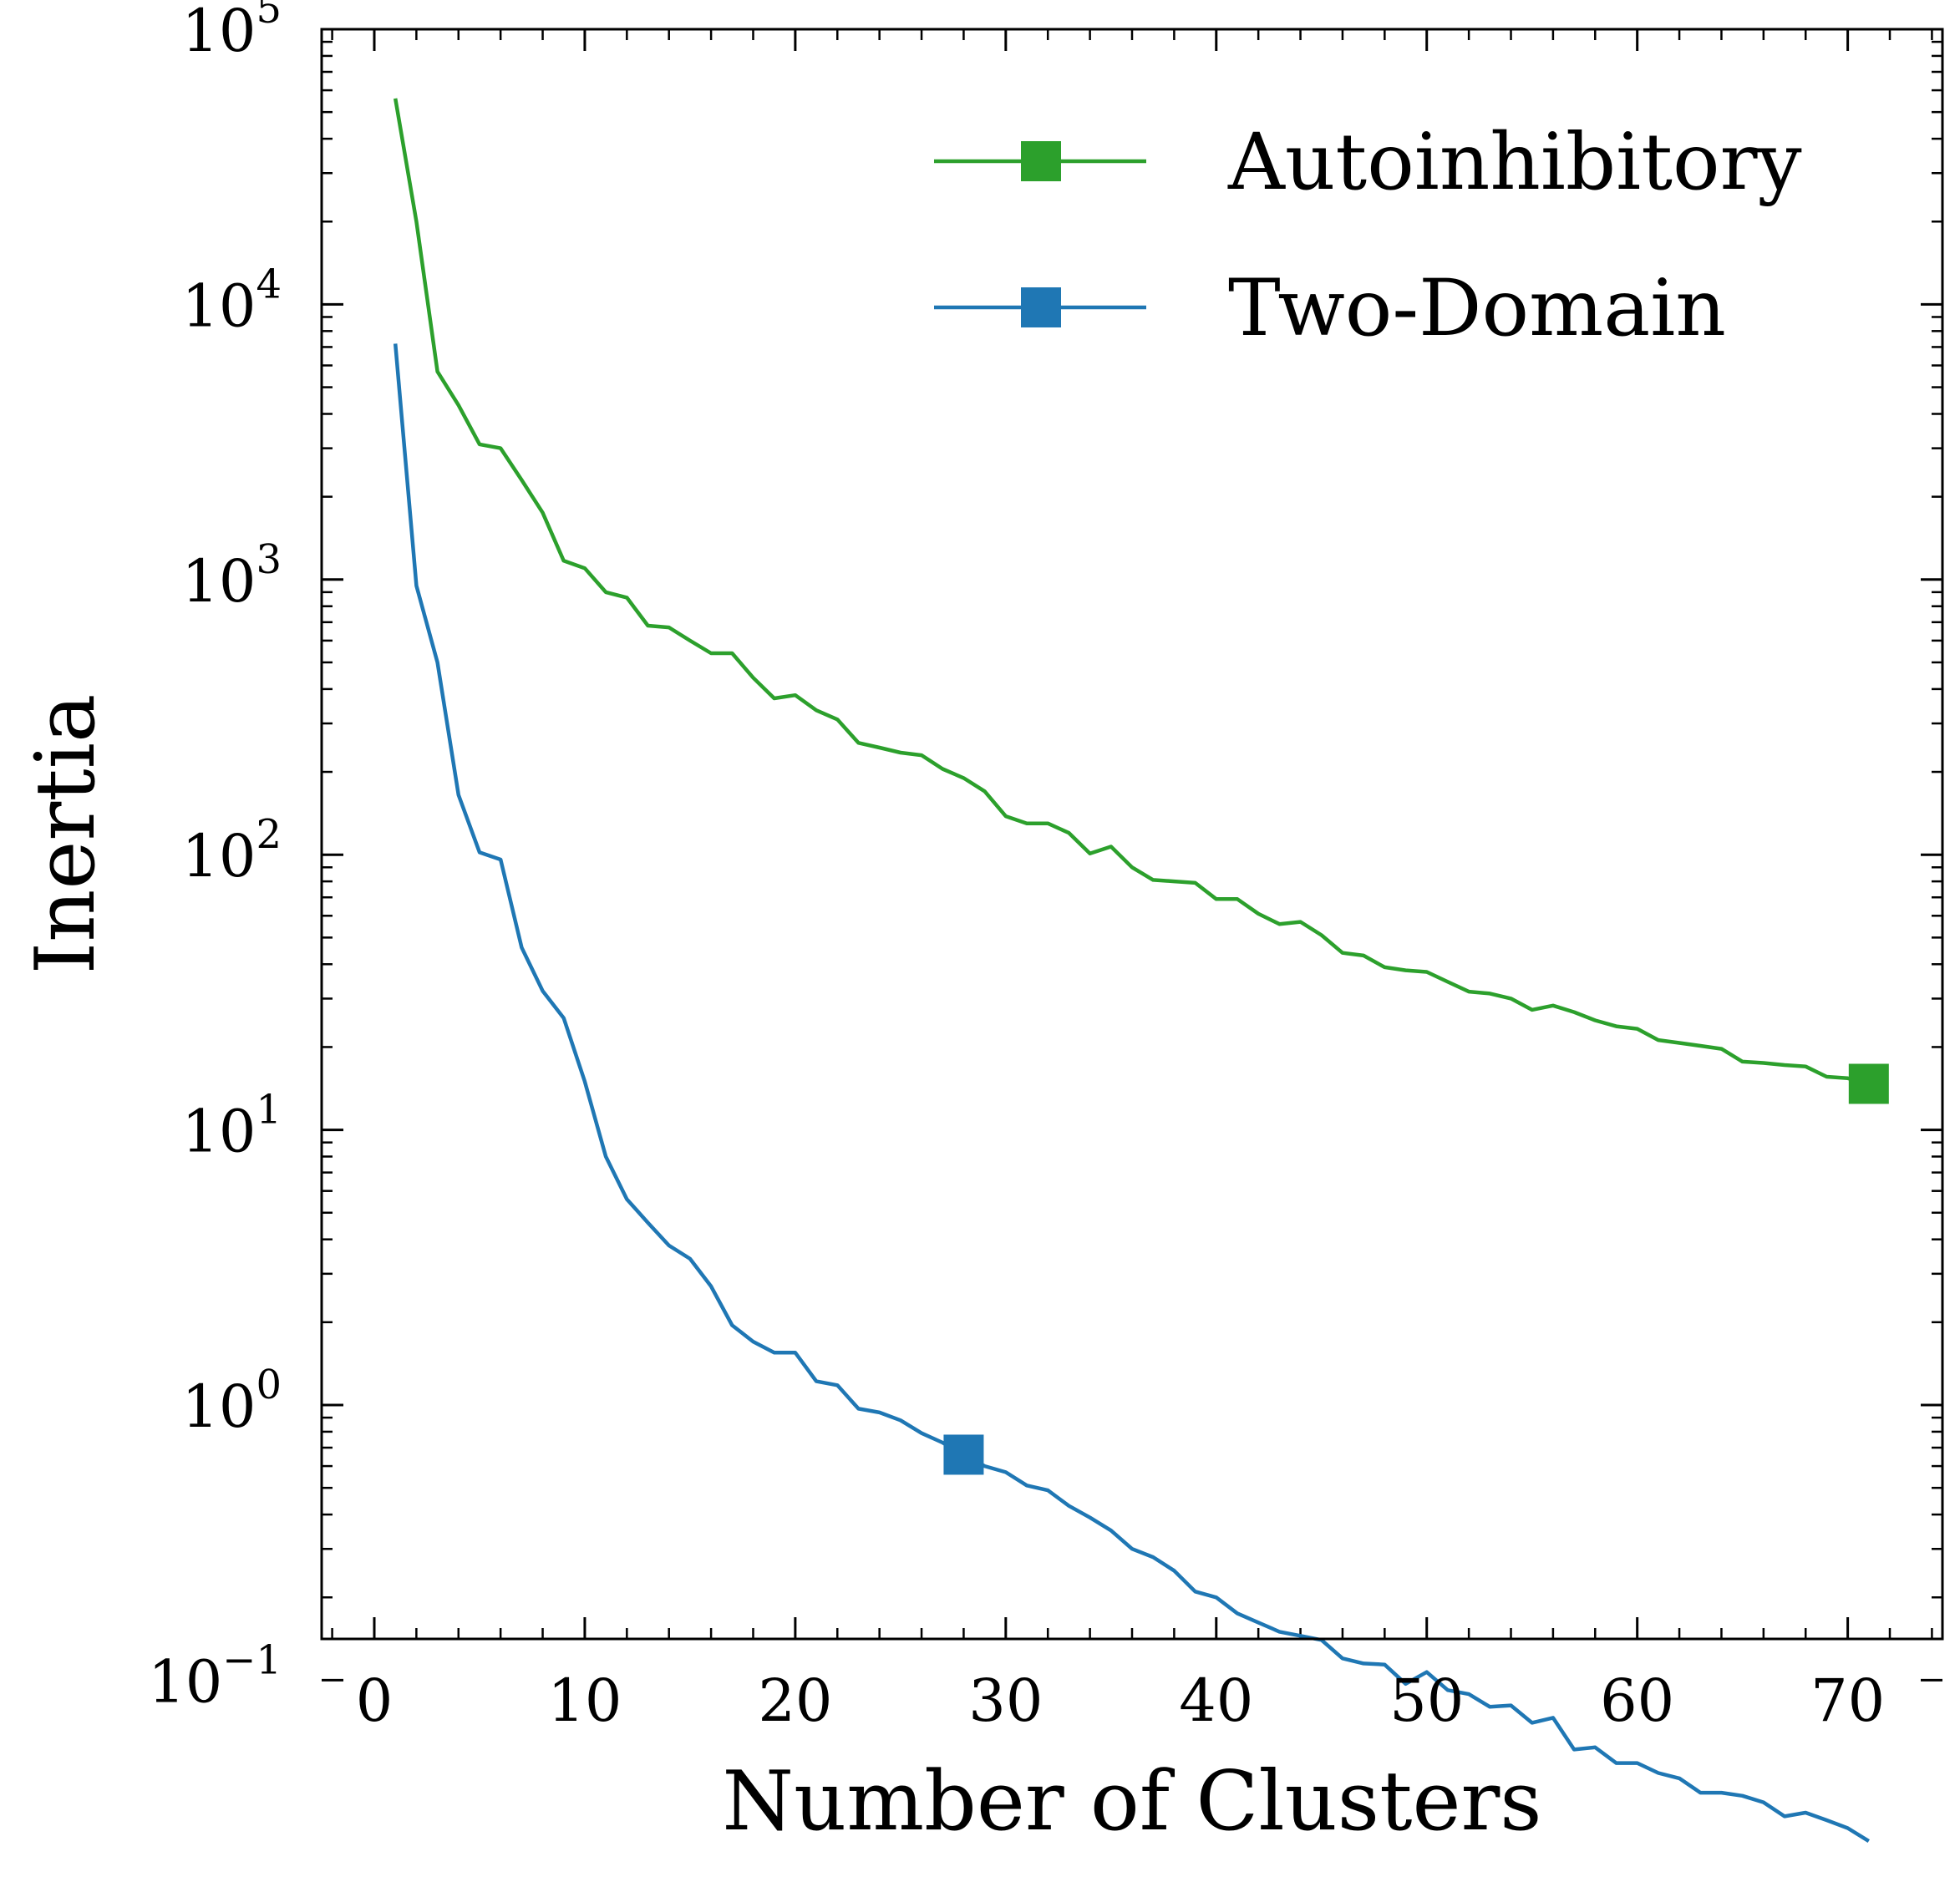 This screenshot has height=1882, width=1960. What do you see at coordinates (1847, 1700) in the screenshot?
I see `x-tick-label: 70` at bounding box center [1847, 1700].